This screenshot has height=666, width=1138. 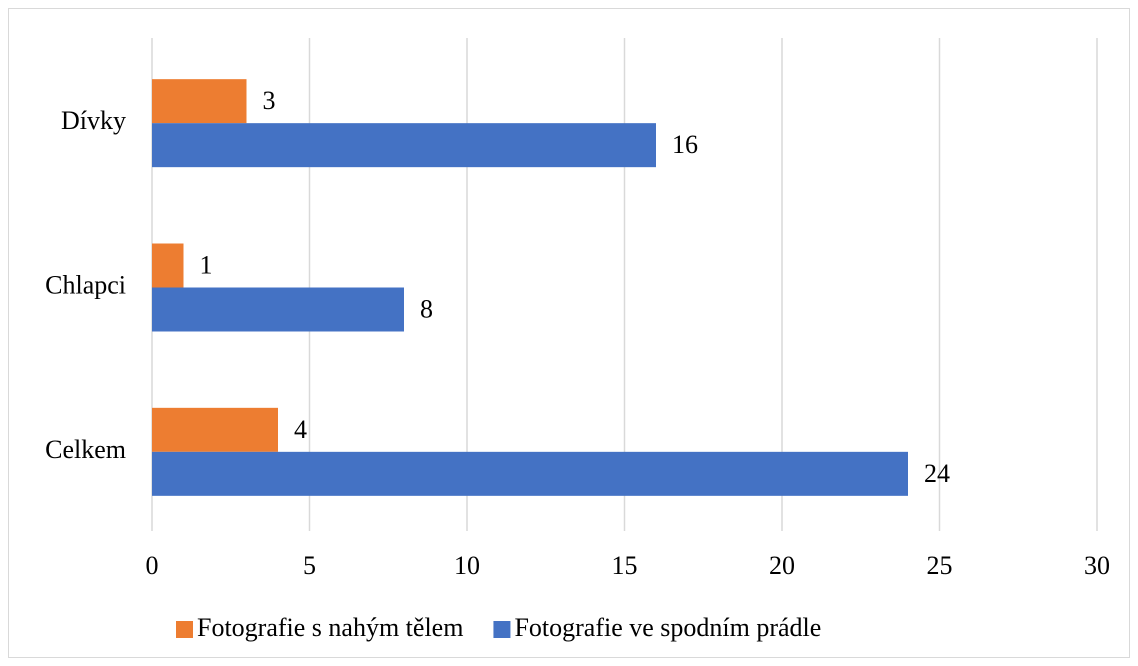 I want to click on data-label: 16, so click(x=685, y=144).